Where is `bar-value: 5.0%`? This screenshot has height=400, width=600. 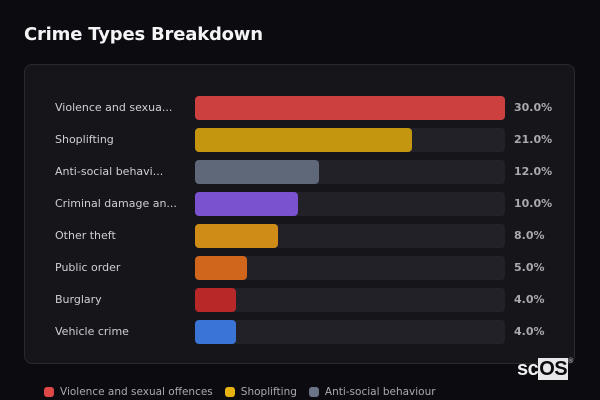
bar-value: 5.0% is located at coordinates (529, 267).